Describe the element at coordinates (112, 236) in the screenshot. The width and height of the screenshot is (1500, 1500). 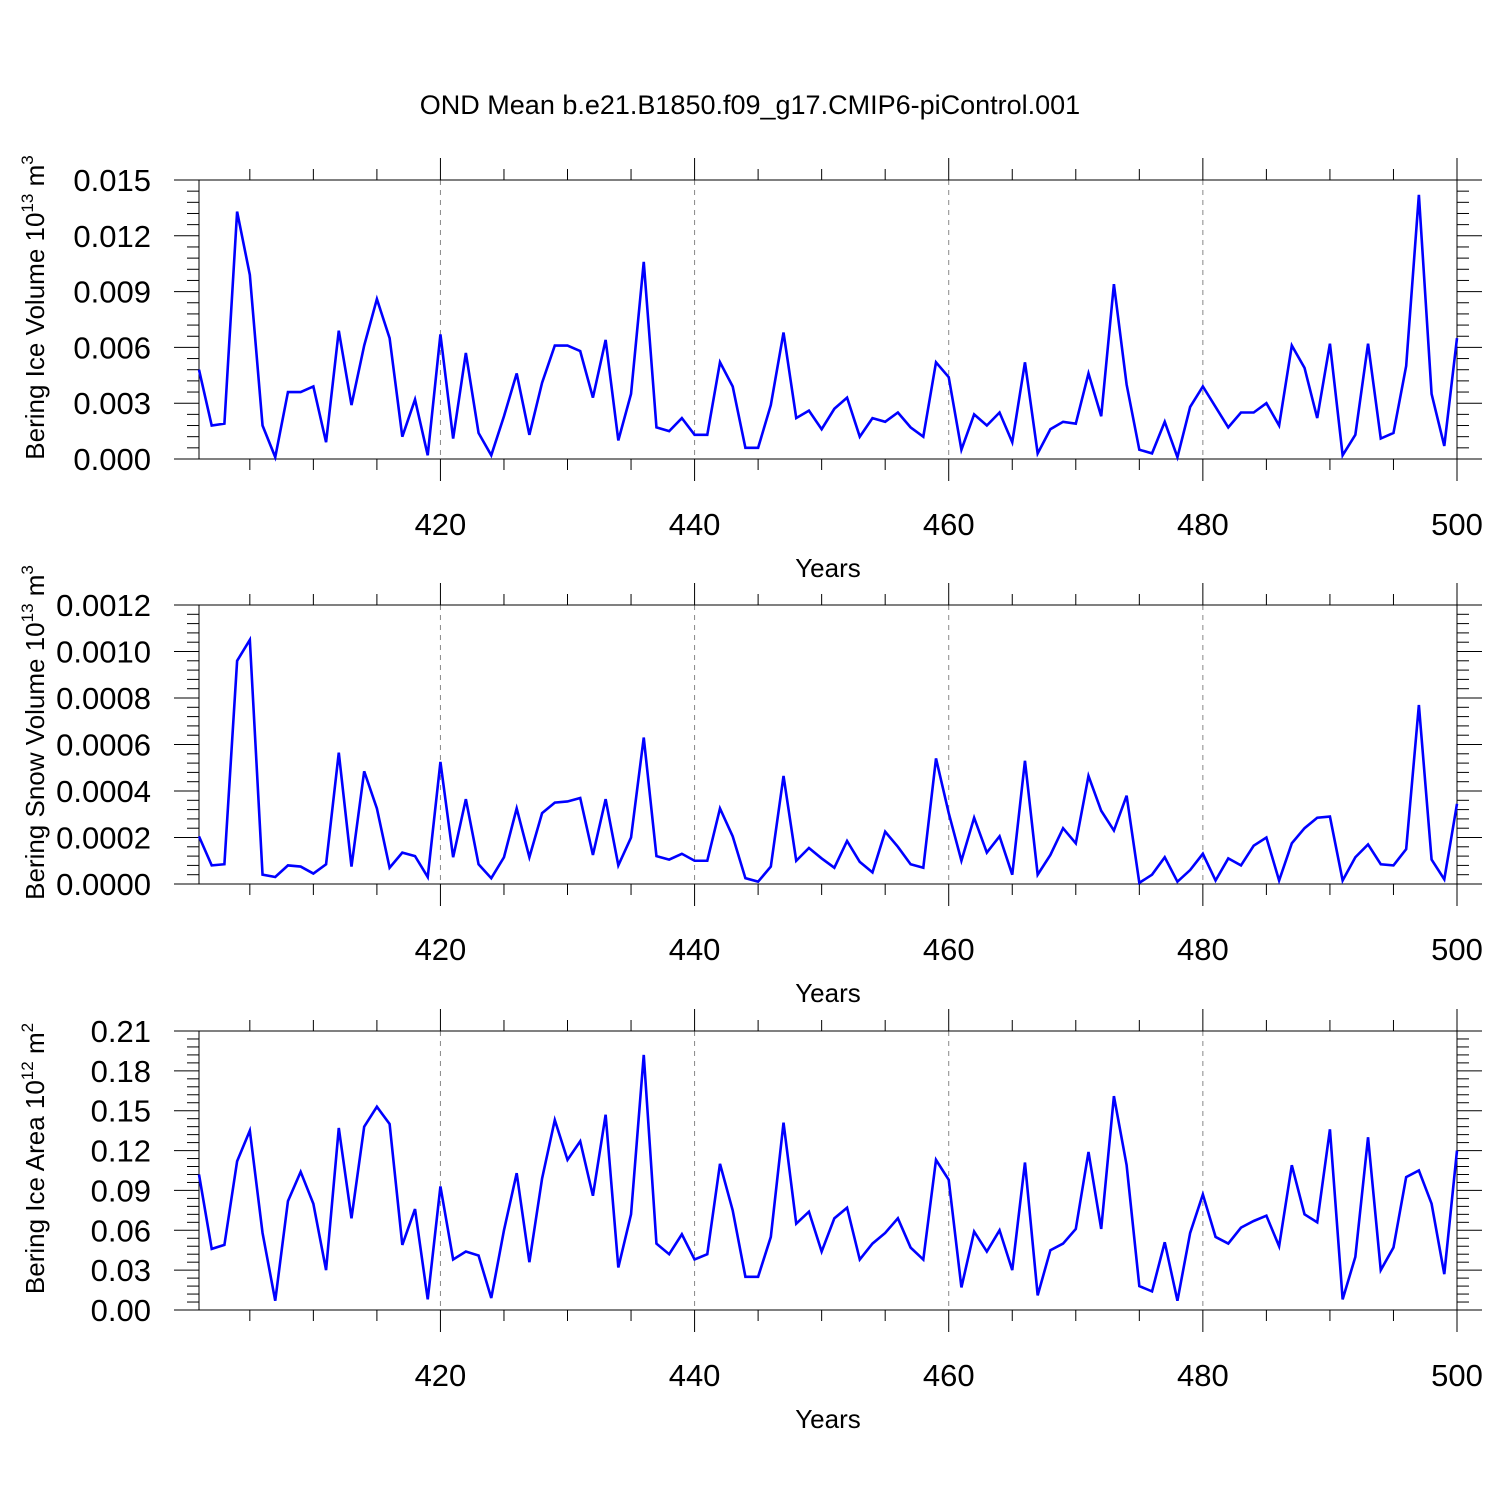
I see `y-tick-label: 0.012` at that location.